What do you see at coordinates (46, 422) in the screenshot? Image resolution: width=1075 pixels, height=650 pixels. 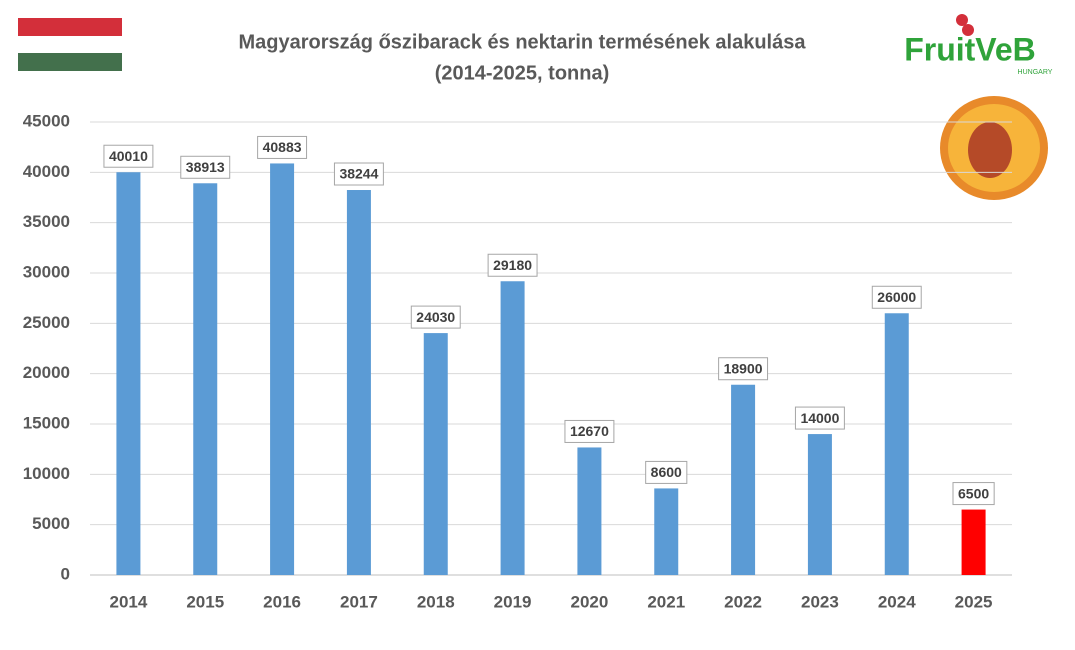 I see `y-tick-label: 15000` at bounding box center [46, 422].